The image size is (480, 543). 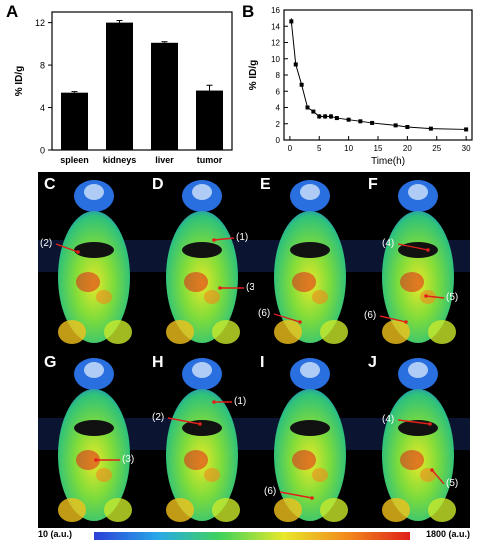 I want to click on colorbar-gradient, so click(x=252, y=536).